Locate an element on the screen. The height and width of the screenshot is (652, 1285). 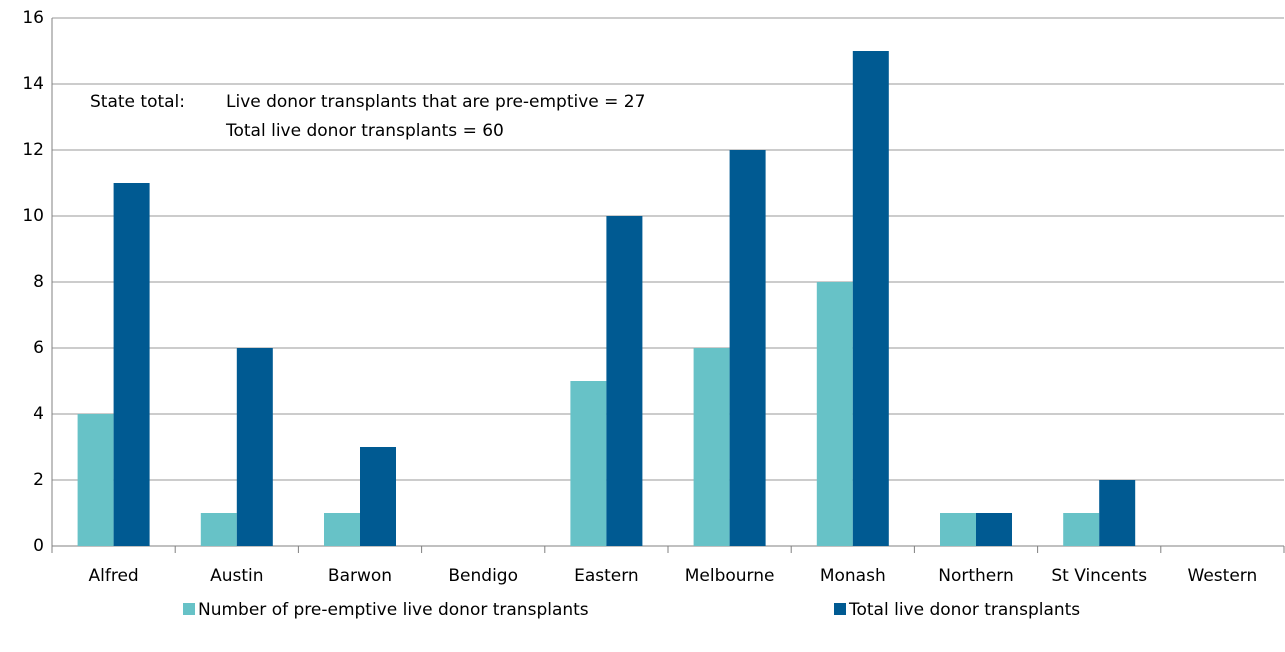
y-tick-label: 10 is located at coordinates (33, 216).